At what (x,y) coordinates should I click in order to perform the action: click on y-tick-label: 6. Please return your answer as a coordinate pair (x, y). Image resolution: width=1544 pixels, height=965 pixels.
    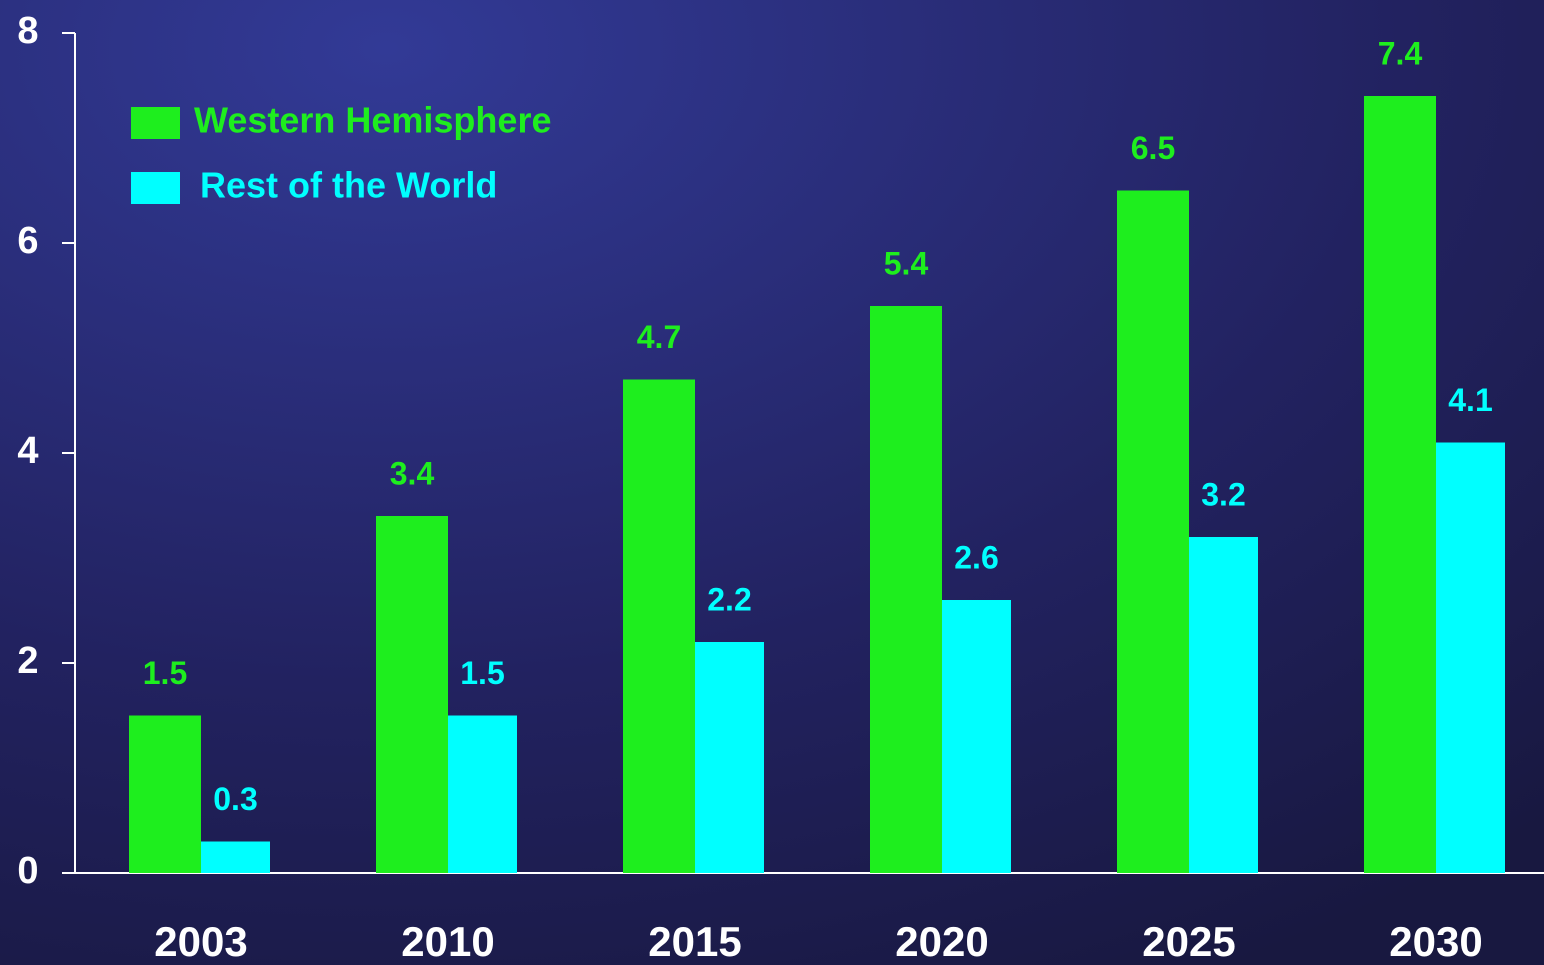
    Looking at the image, I should click on (27, 241).